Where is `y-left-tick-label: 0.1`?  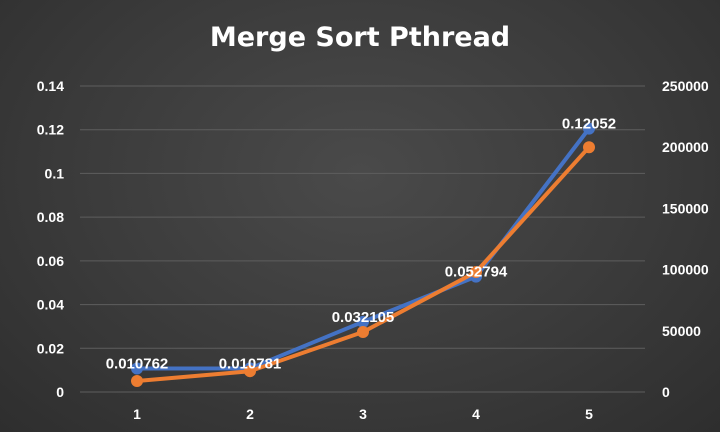 y-left-tick-label: 0.1 is located at coordinates (55, 173).